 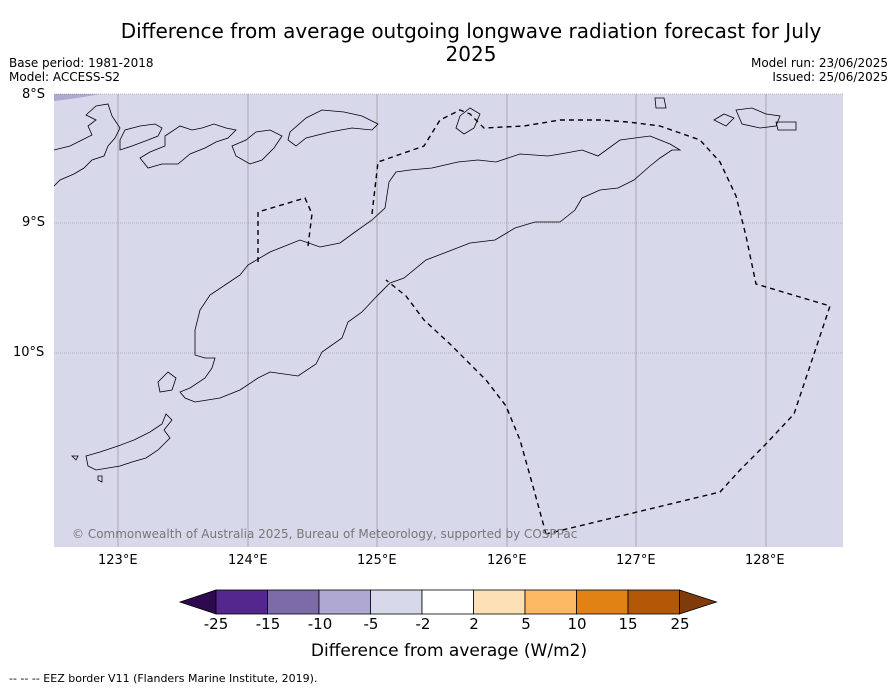 What do you see at coordinates (216, 624) in the screenshot?
I see `colorbar-tick: -25` at bounding box center [216, 624].